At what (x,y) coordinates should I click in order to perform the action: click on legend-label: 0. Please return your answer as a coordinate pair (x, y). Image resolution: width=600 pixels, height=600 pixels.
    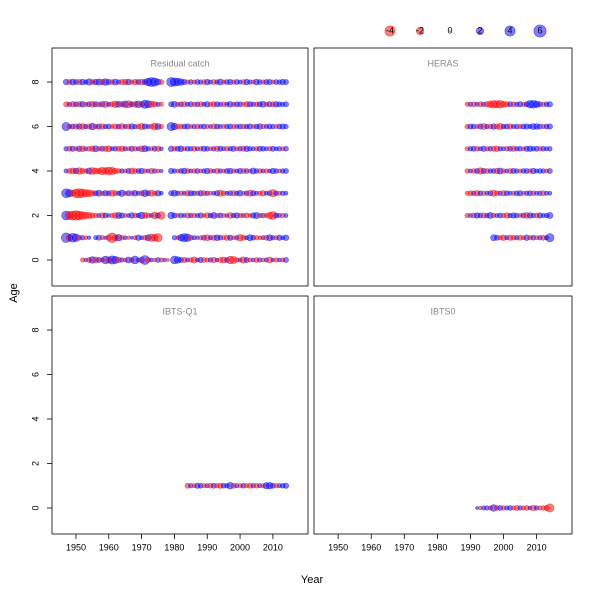
    Looking at the image, I should click on (449, 30).